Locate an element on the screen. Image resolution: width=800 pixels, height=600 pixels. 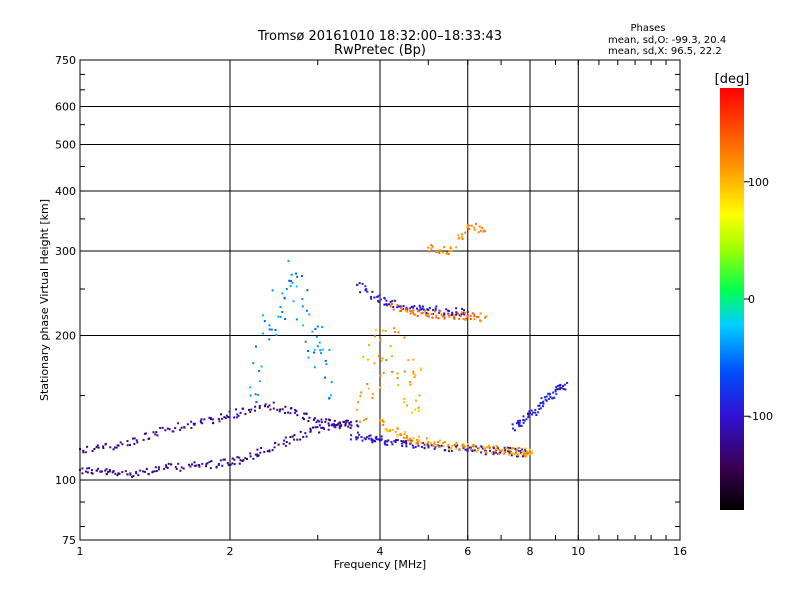
series-high-x-patch is located at coordinates (457, 239).